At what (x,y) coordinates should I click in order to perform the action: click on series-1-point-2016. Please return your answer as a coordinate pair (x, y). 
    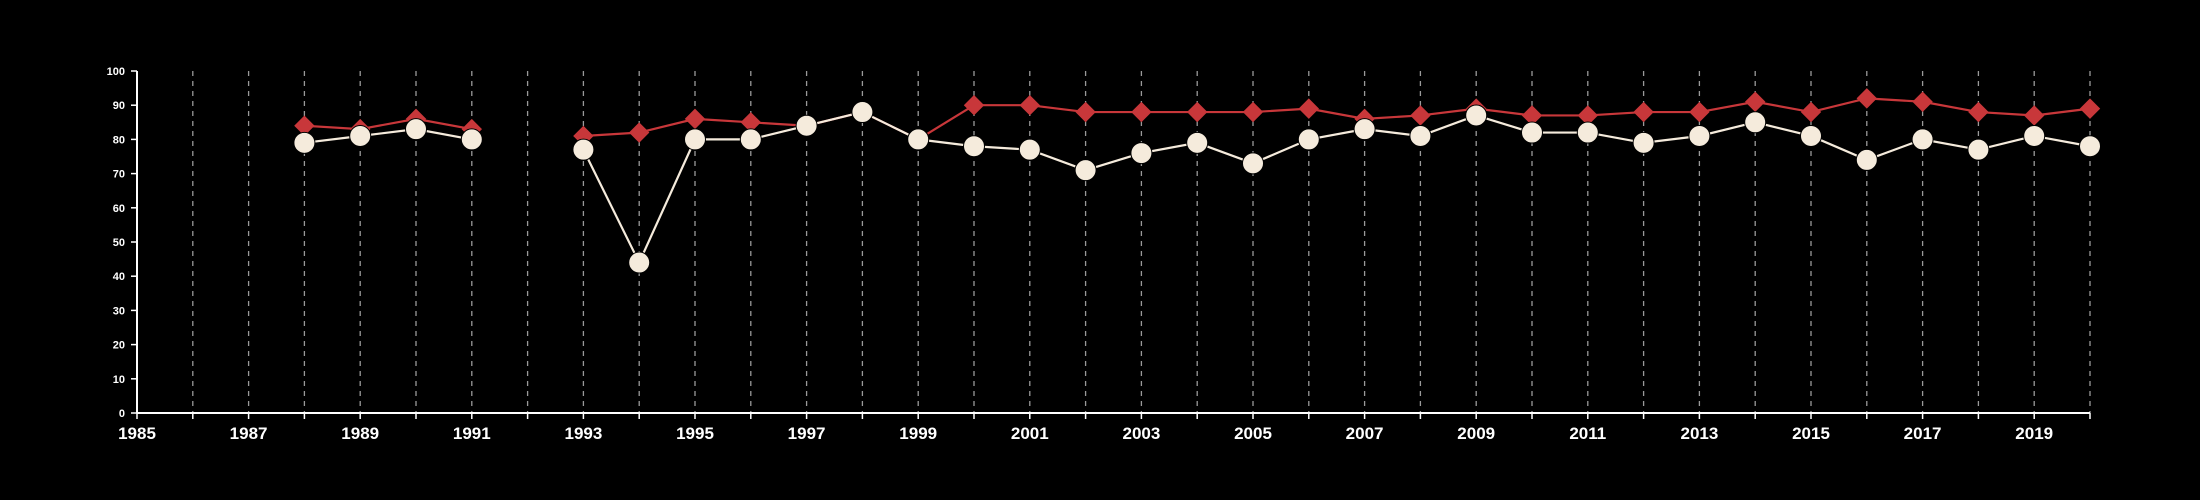
    Looking at the image, I should click on (1866, 159).